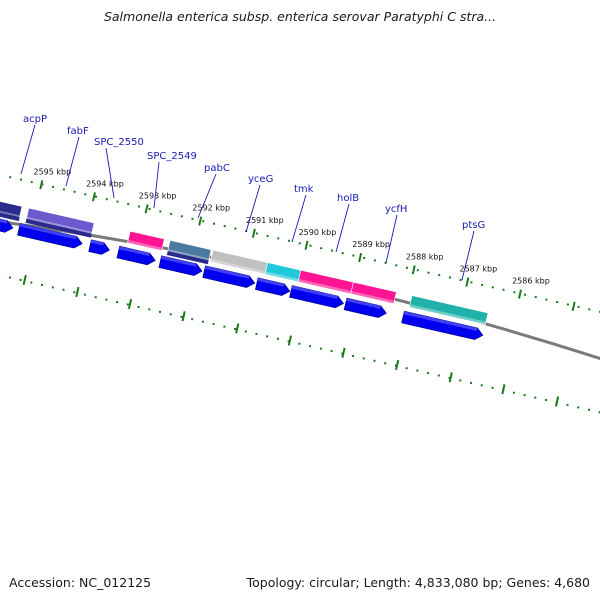 The height and width of the screenshot is (600, 600). Describe the element at coordinates (265, 220) in the screenshot. I see `scale-label: 2591 kbp` at that location.